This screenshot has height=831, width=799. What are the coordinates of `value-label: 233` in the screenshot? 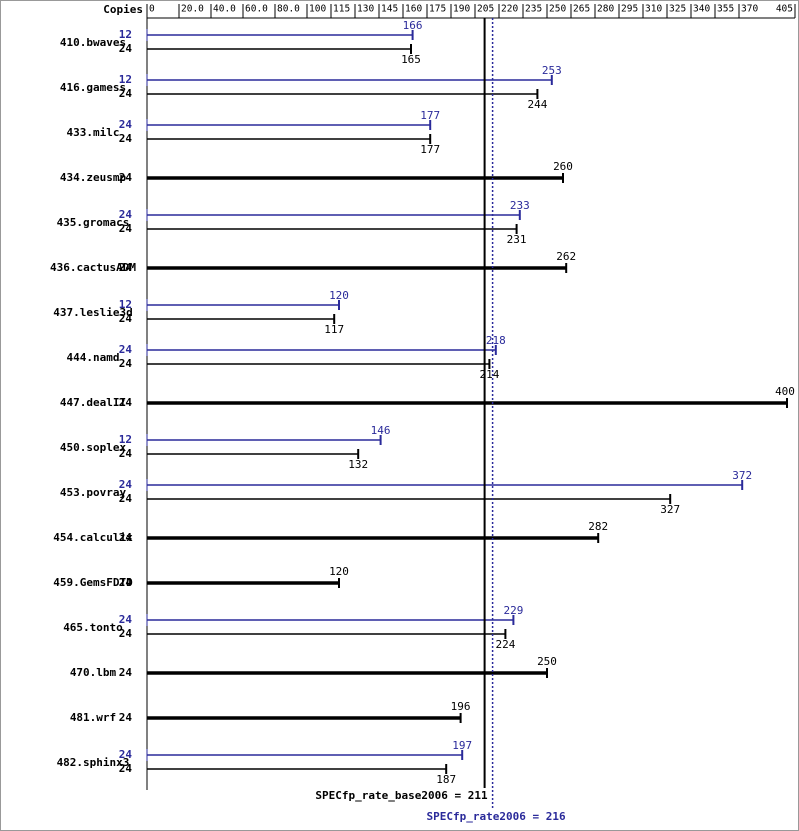 It's located at (520, 205).